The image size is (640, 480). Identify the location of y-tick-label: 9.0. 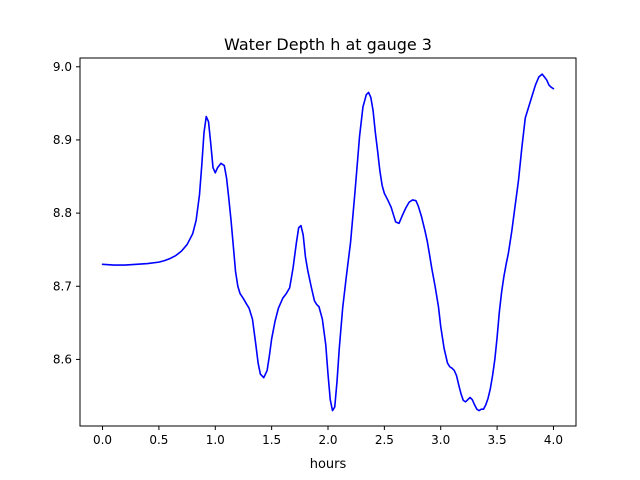
(62, 67).